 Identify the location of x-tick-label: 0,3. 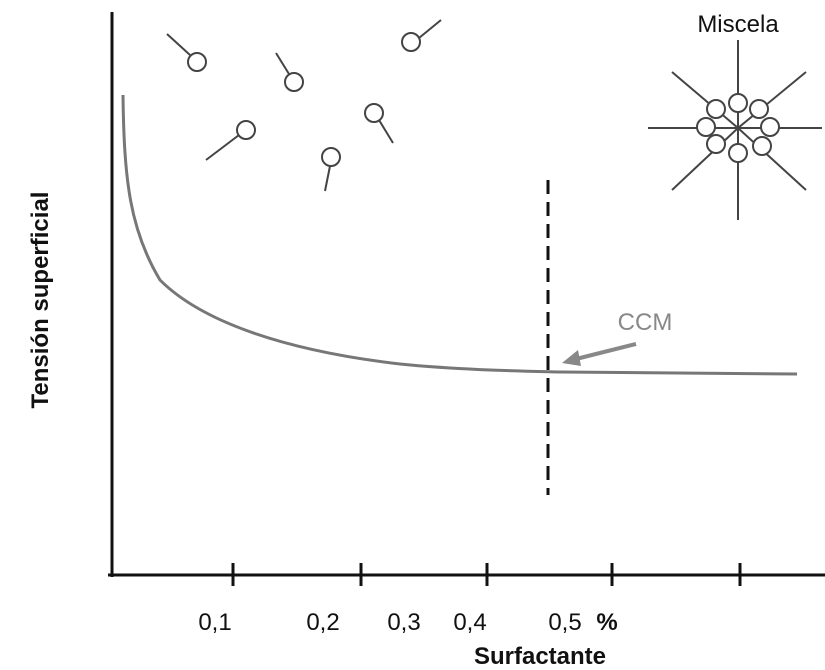
(403, 622).